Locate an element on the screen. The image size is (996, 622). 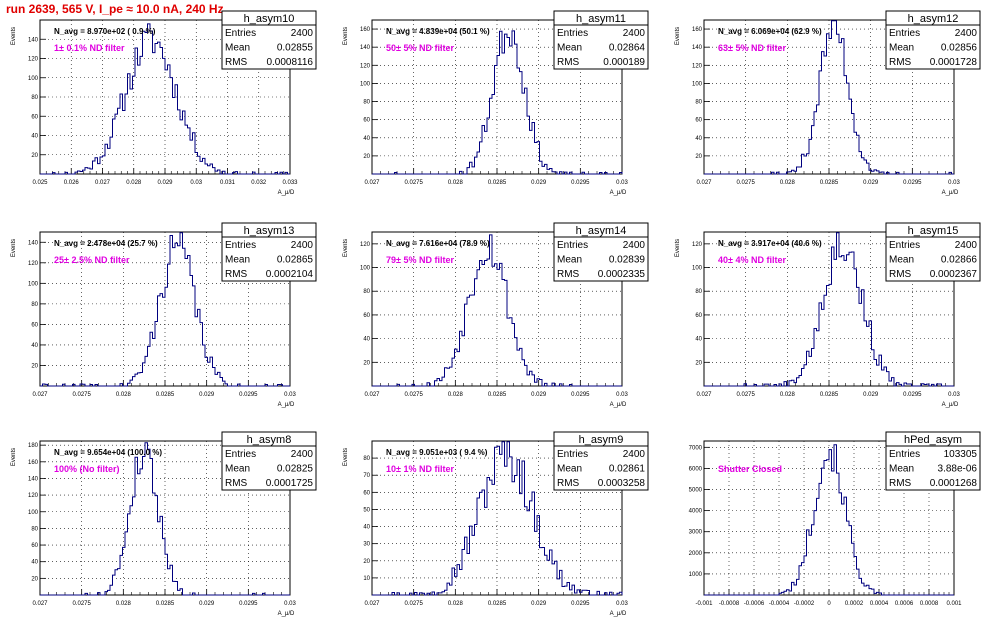
histogram-name: h_asym14 is located at coordinates (601, 231).